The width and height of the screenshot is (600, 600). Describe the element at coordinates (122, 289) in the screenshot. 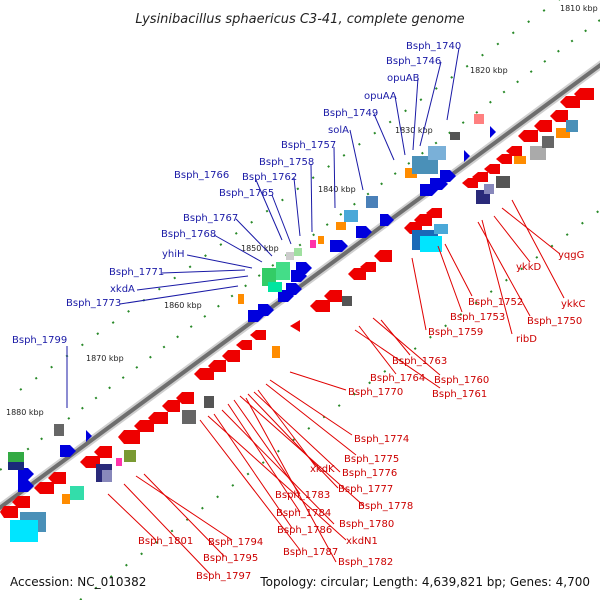

I see `gene-label: xkdA` at that location.